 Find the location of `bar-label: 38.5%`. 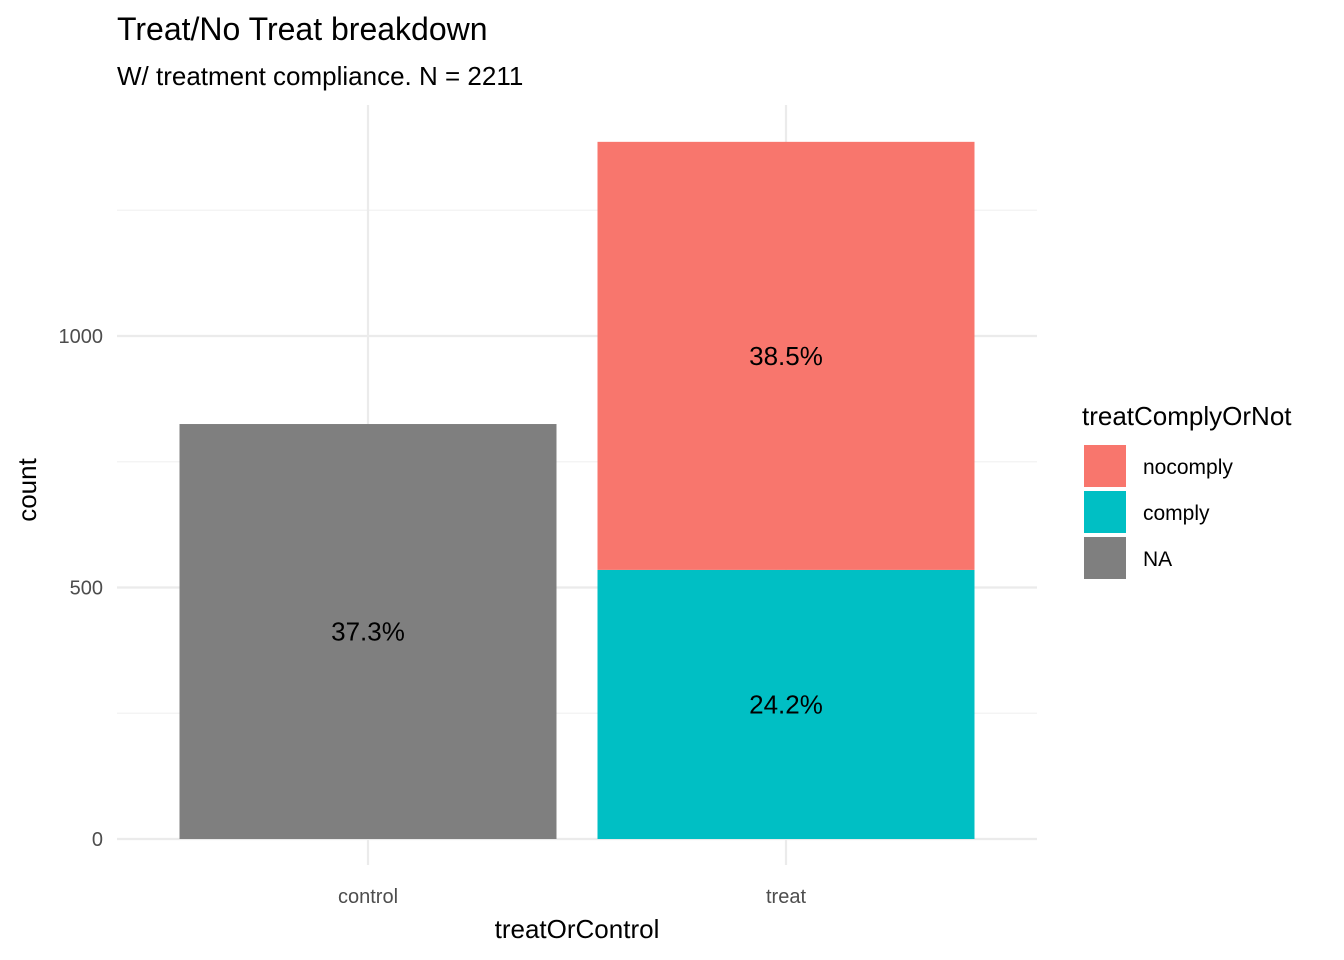

bar-label: 38.5% is located at coordinates (786, 356).